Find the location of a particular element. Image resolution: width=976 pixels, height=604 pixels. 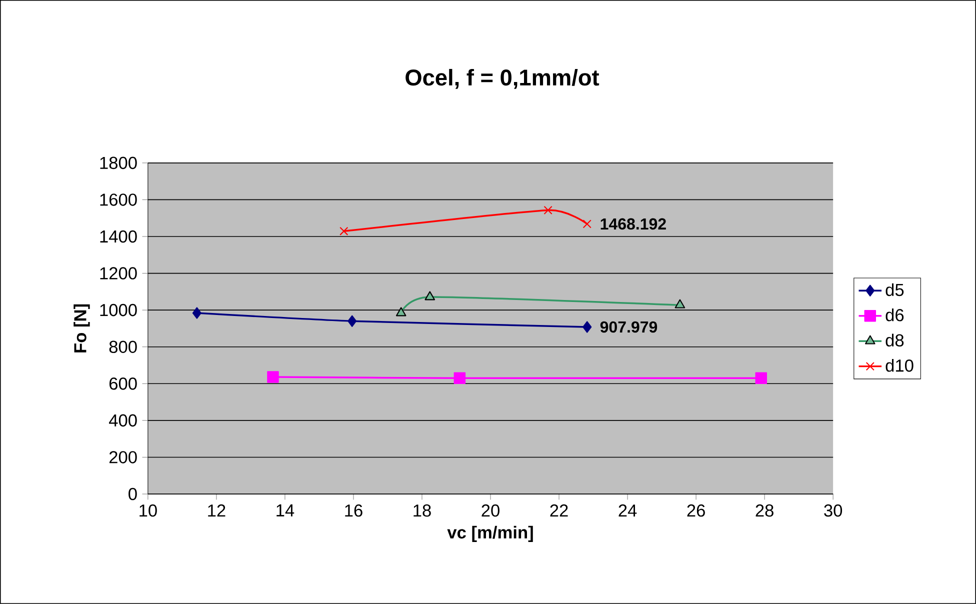

y-tick-label: 1800 is located at coordinates (118, 163).